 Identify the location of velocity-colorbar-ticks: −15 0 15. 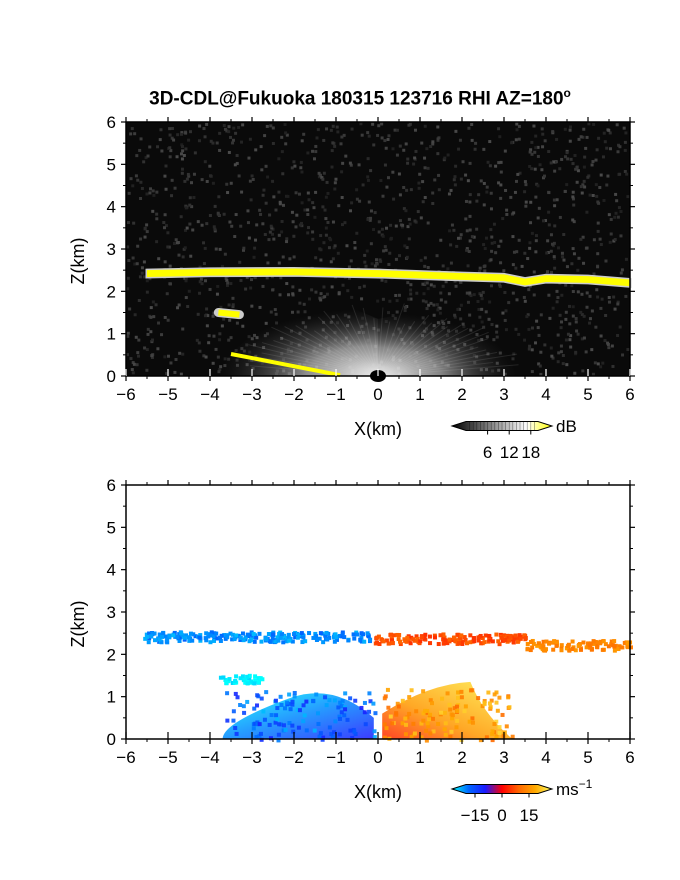
(499, 809).